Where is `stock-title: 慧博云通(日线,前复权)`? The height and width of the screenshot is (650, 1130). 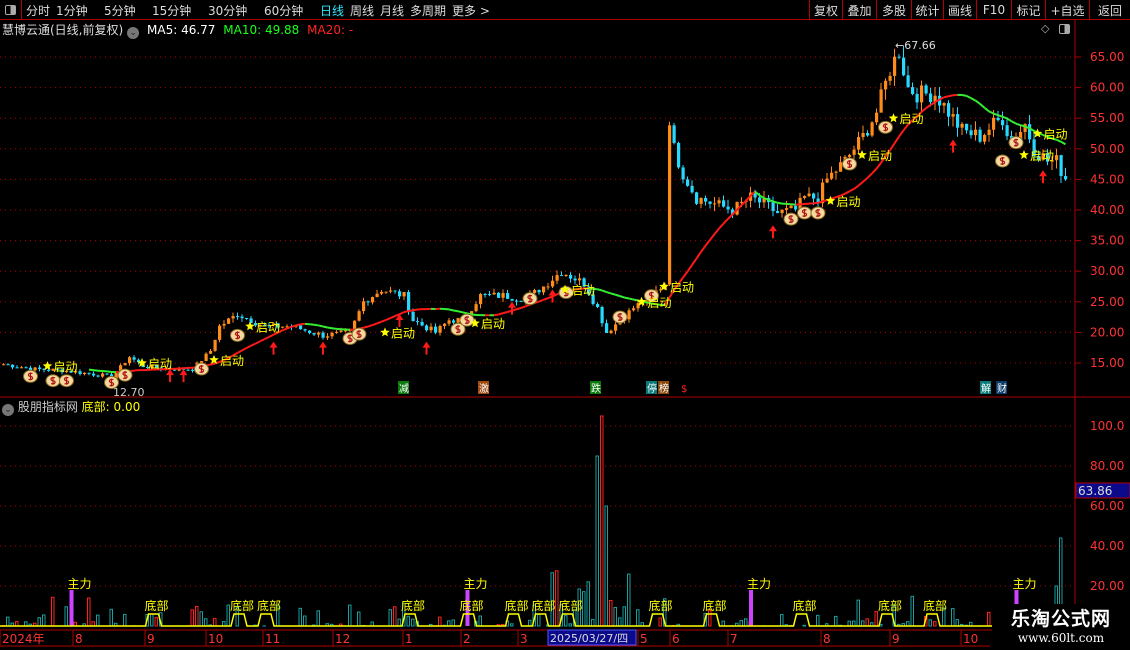
stock-title: 慧博云通(日线,前复权) is located at coordinates (63, 30).